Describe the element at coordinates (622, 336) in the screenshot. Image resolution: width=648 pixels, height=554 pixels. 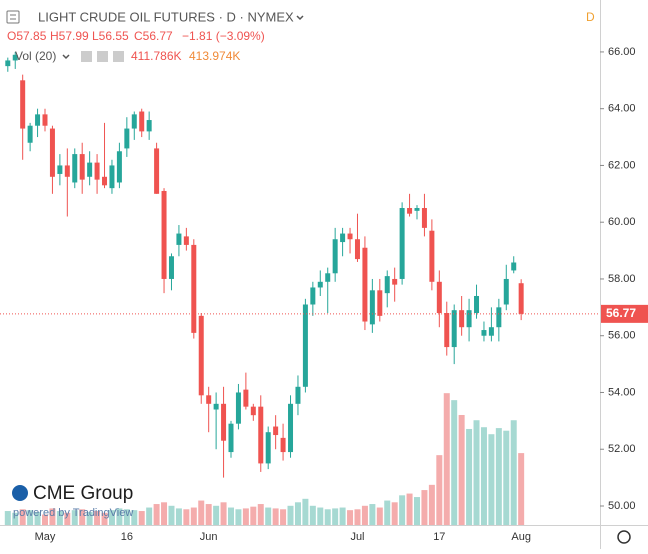
I see `y-tick-label: 56.00` at that location.